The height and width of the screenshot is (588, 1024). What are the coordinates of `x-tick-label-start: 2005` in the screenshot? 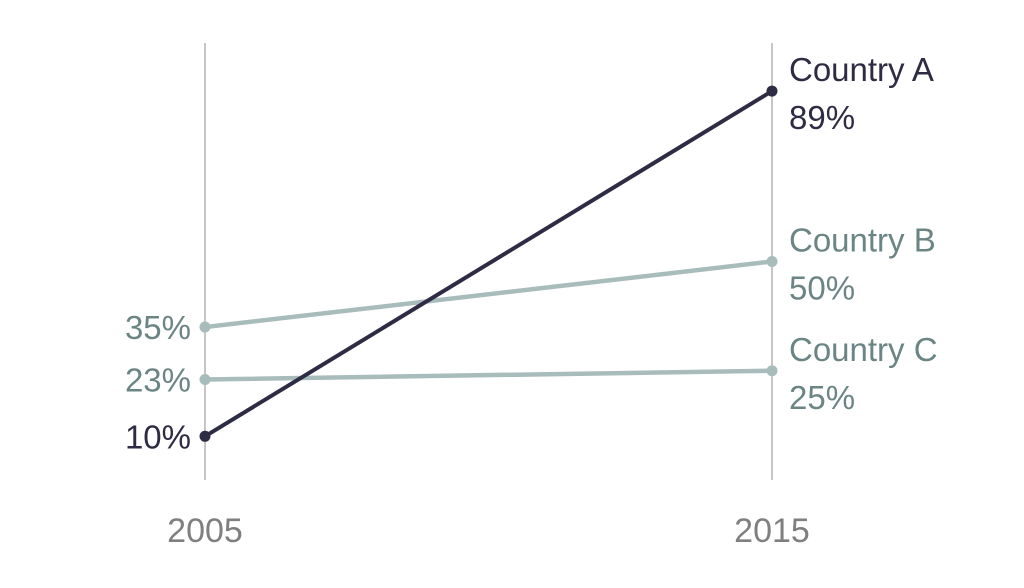 It's located at (205, 531).